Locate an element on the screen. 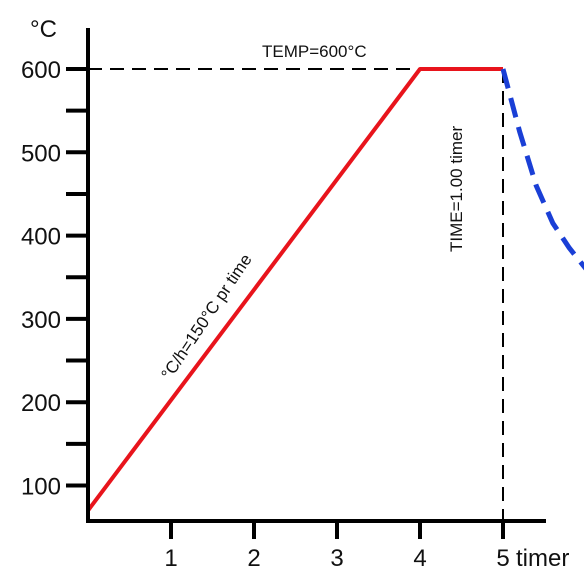 Image resolution: width=584 pixels, height=578 pixels. y-tick-label: 500 is located at coordinates (41, 153).